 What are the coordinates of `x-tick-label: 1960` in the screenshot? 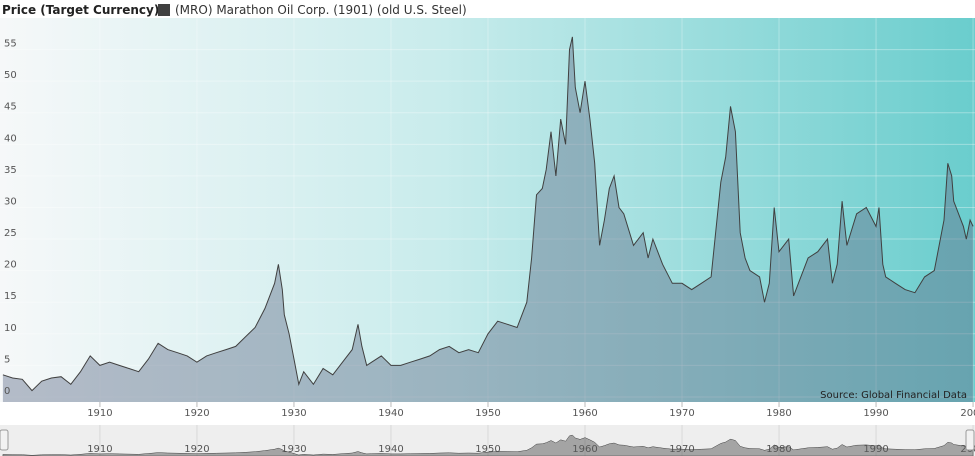 It's located at (584, 413).